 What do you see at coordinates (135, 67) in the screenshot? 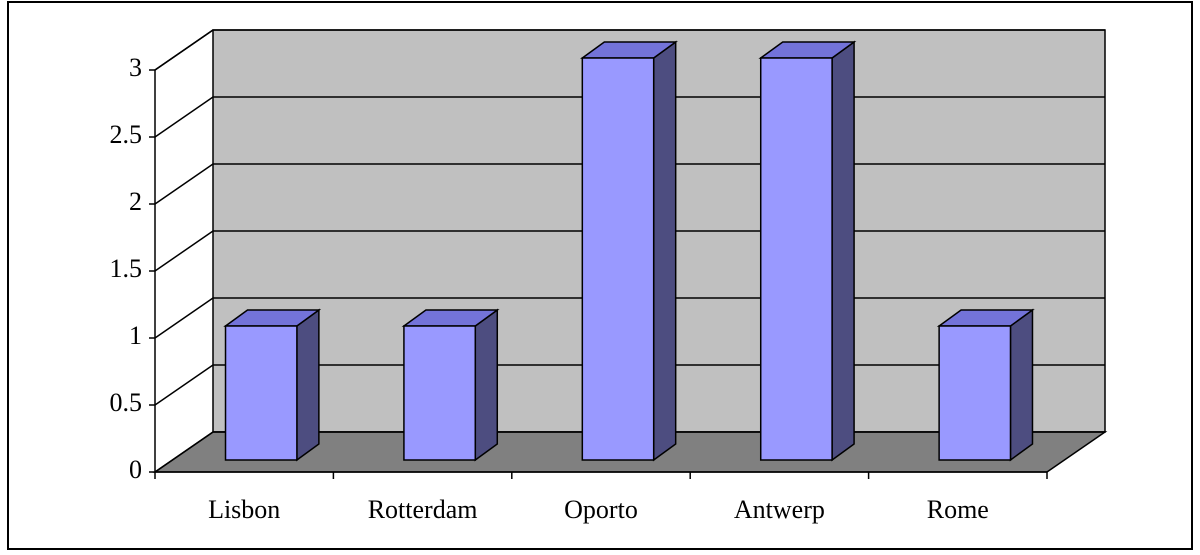
I see `y-tick-label: 3` at bounding box center [135, 67].